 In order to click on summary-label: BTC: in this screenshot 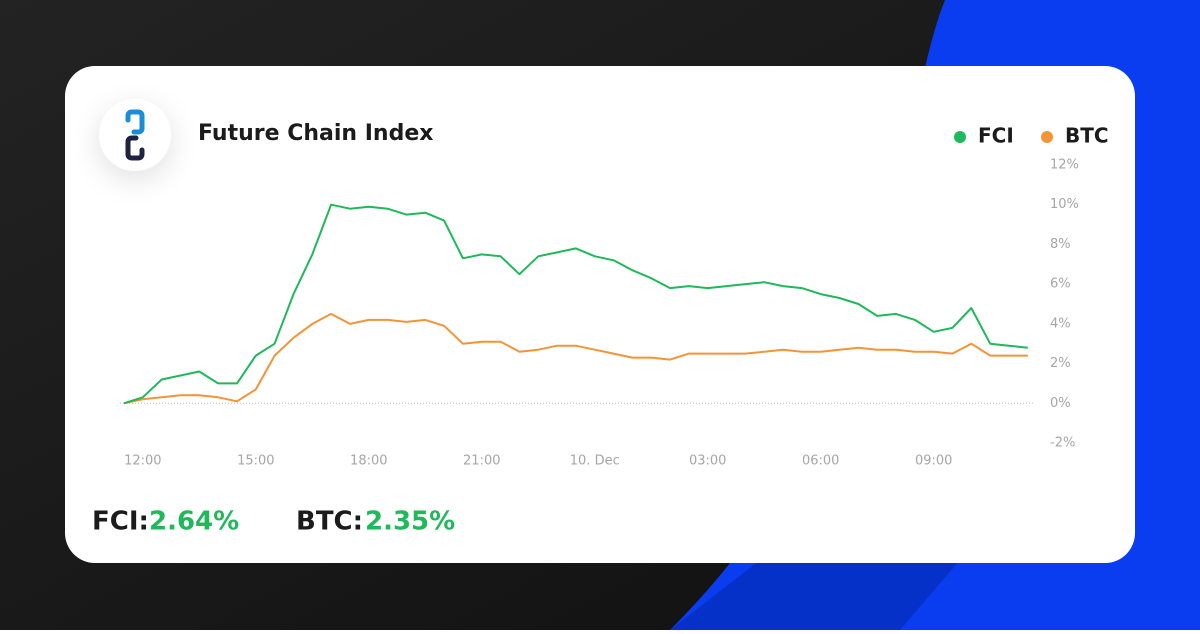, I will do `click(329, 522)`.